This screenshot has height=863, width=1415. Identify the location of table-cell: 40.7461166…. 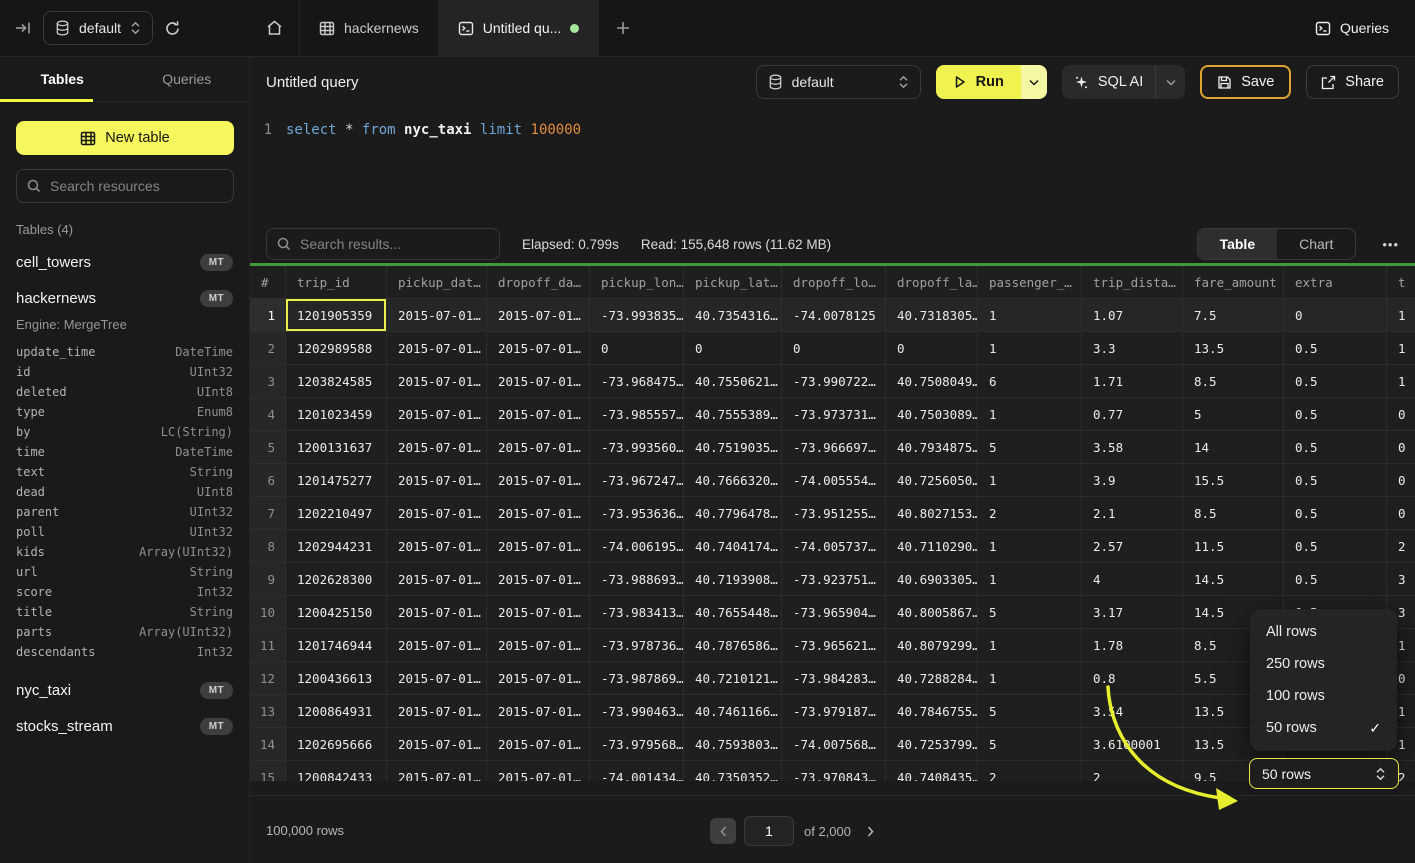
(733, 711).